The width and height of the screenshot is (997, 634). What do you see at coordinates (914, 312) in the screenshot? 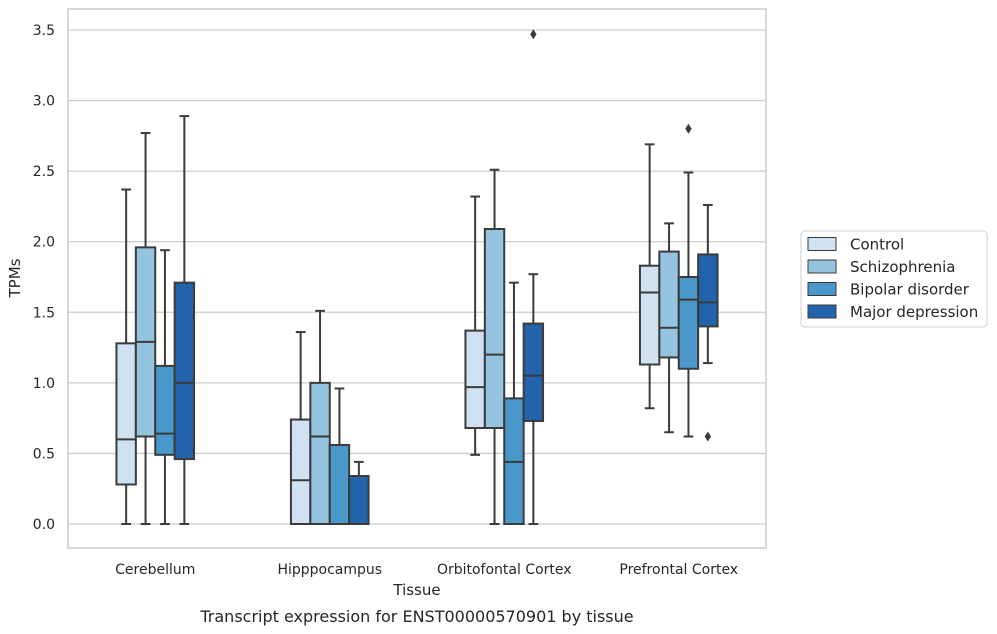
I see `legend-label-major-depression: Major depression` at bounding box center [914, 312].